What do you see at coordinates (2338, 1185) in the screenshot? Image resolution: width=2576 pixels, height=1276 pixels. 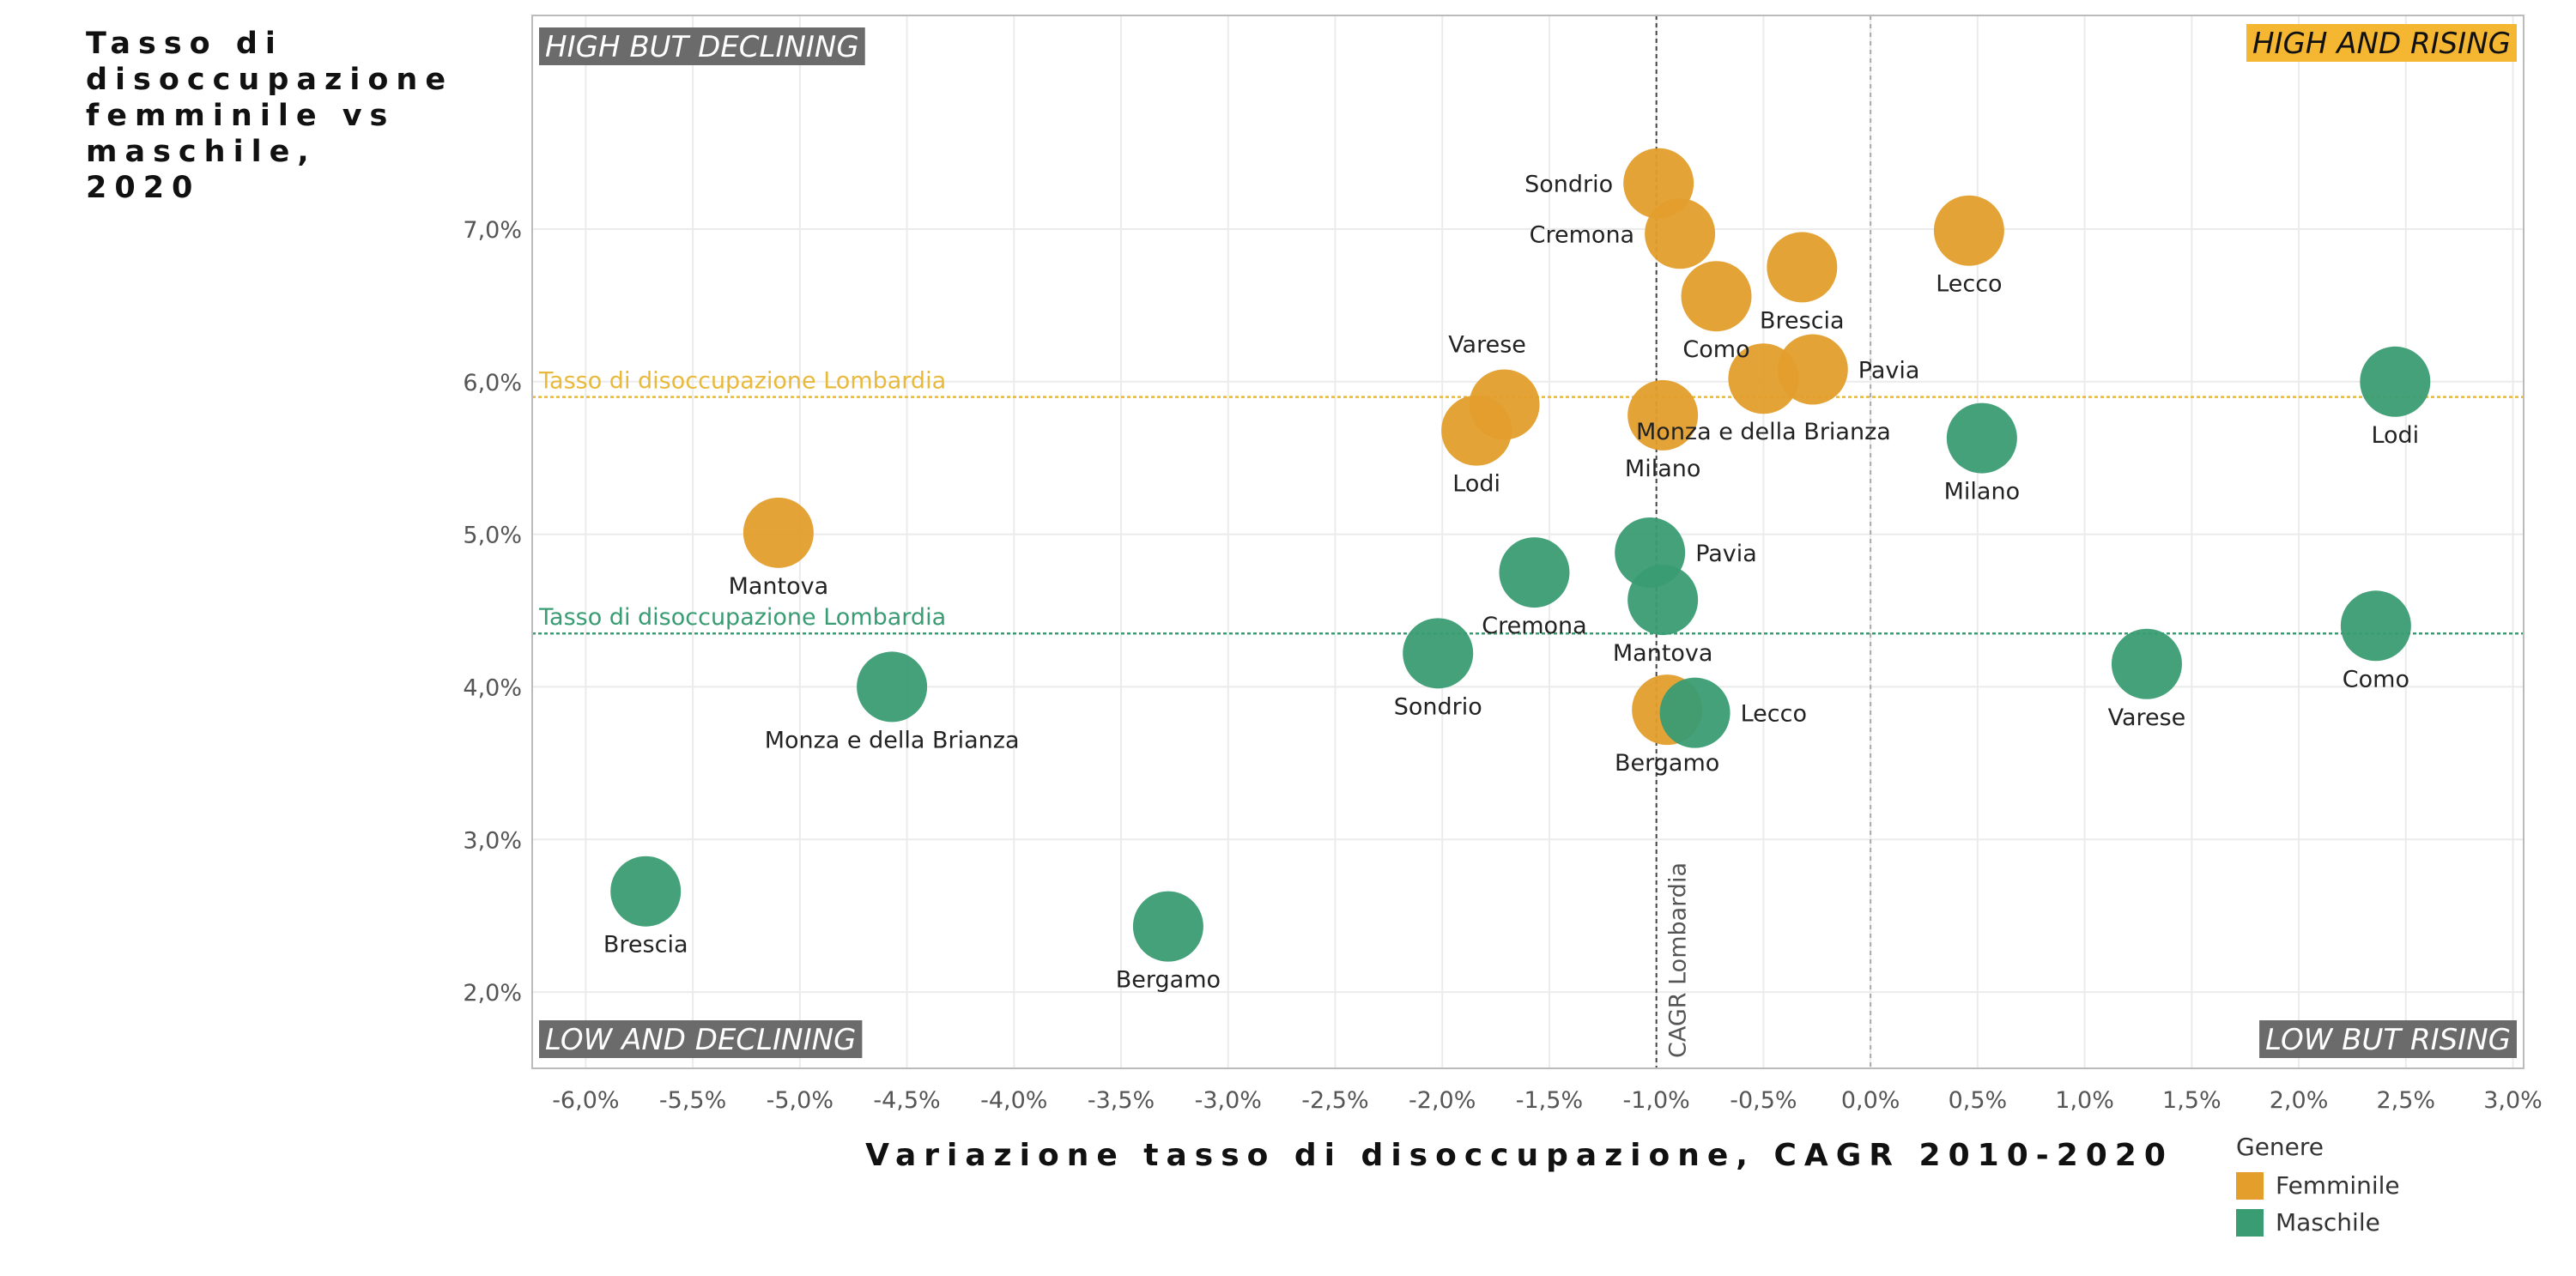 I see `legend-label-femminile: Femminile` at bounding box center [2338, 1185].